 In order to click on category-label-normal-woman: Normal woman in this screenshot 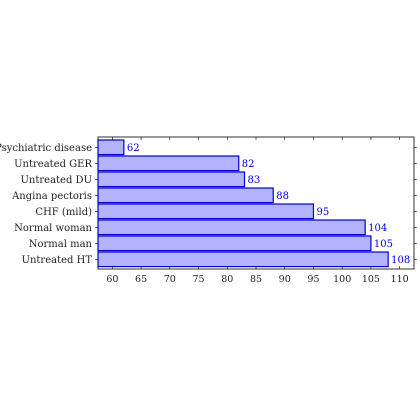, I will do `click(53, 228)`.